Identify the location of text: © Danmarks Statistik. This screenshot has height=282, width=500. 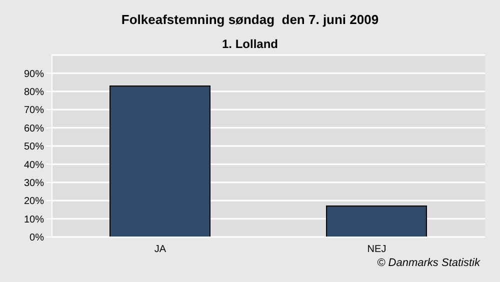
(428, 263).